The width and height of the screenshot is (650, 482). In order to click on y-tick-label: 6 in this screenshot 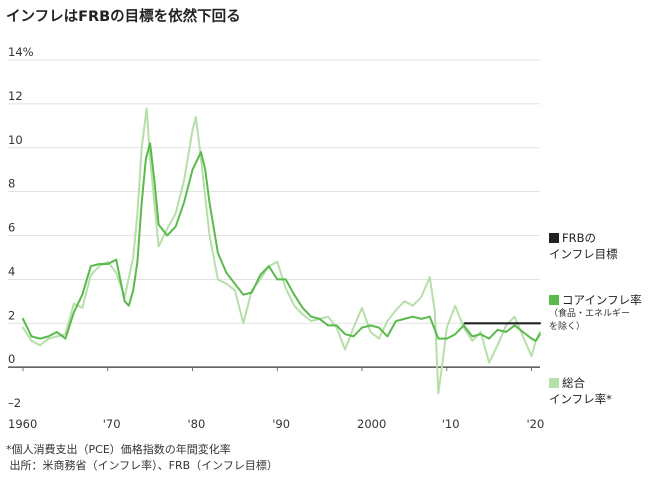, I will do `click(11, 228)`.